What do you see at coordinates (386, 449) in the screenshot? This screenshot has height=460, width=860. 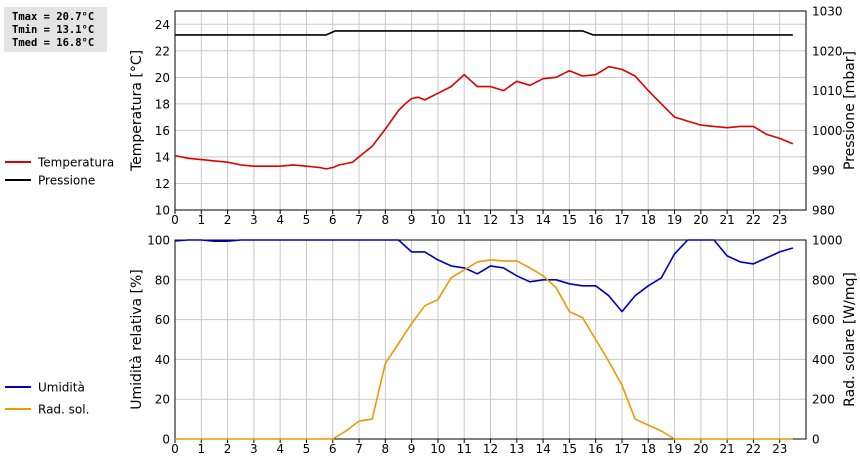 I see `panel2-x-tick-label: 8` at bounding box center [386, 449].